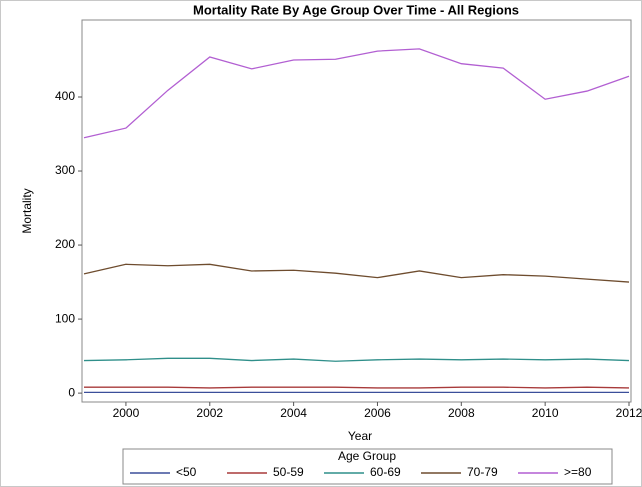 The width and height of the screenshot is (642, 487). I want to click on x-tick-label: 2000, so click(126, 413).